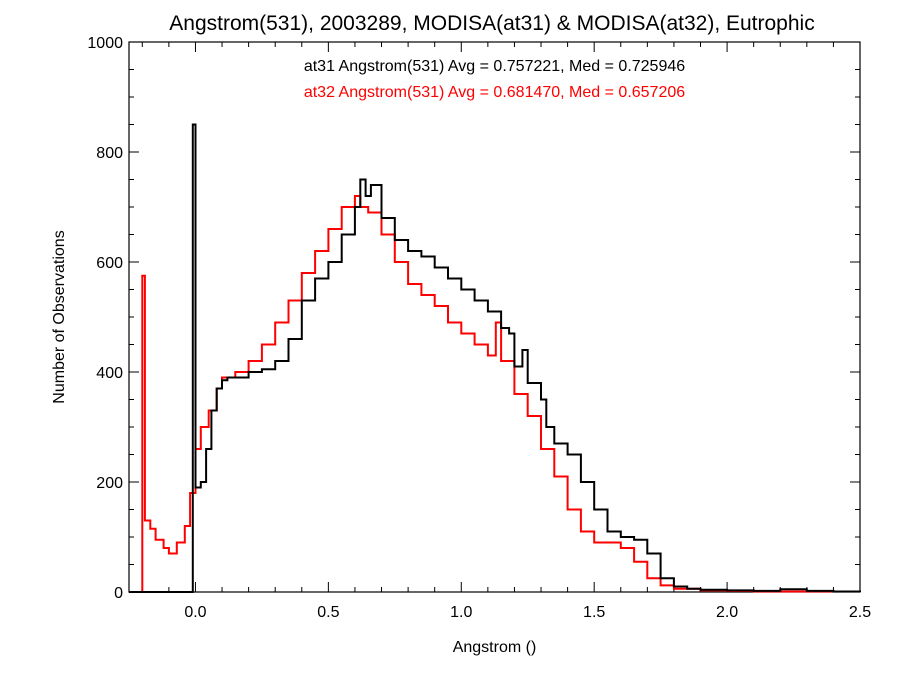 This screenshot has height=675, width=900. I want to click on y-tick-label: 1000, so click(105, 43).